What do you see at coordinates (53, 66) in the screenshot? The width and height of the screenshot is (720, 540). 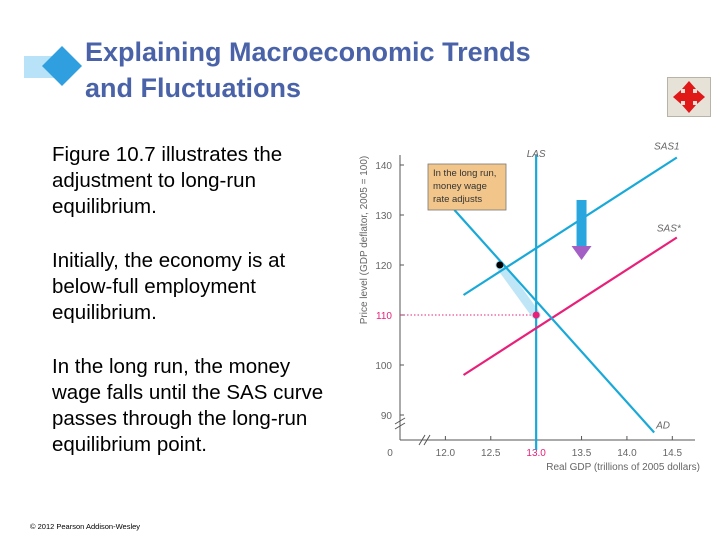 I see `title-diamond-decoration` at bounding box center [53, 66].